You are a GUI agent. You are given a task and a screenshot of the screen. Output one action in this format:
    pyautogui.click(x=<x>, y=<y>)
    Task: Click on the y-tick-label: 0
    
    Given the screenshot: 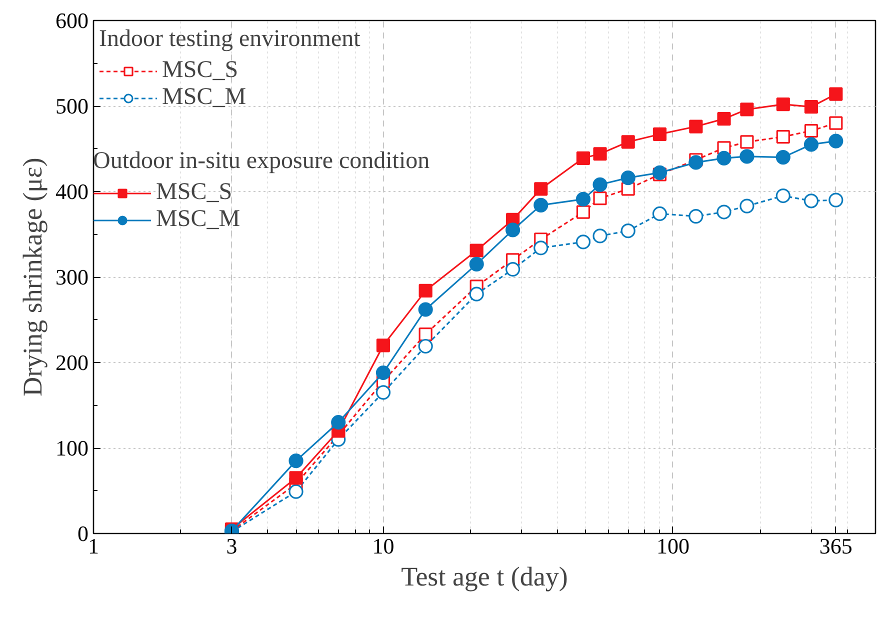 What is the action you would take?
    pyautogui.click(x=83, y=533)
    